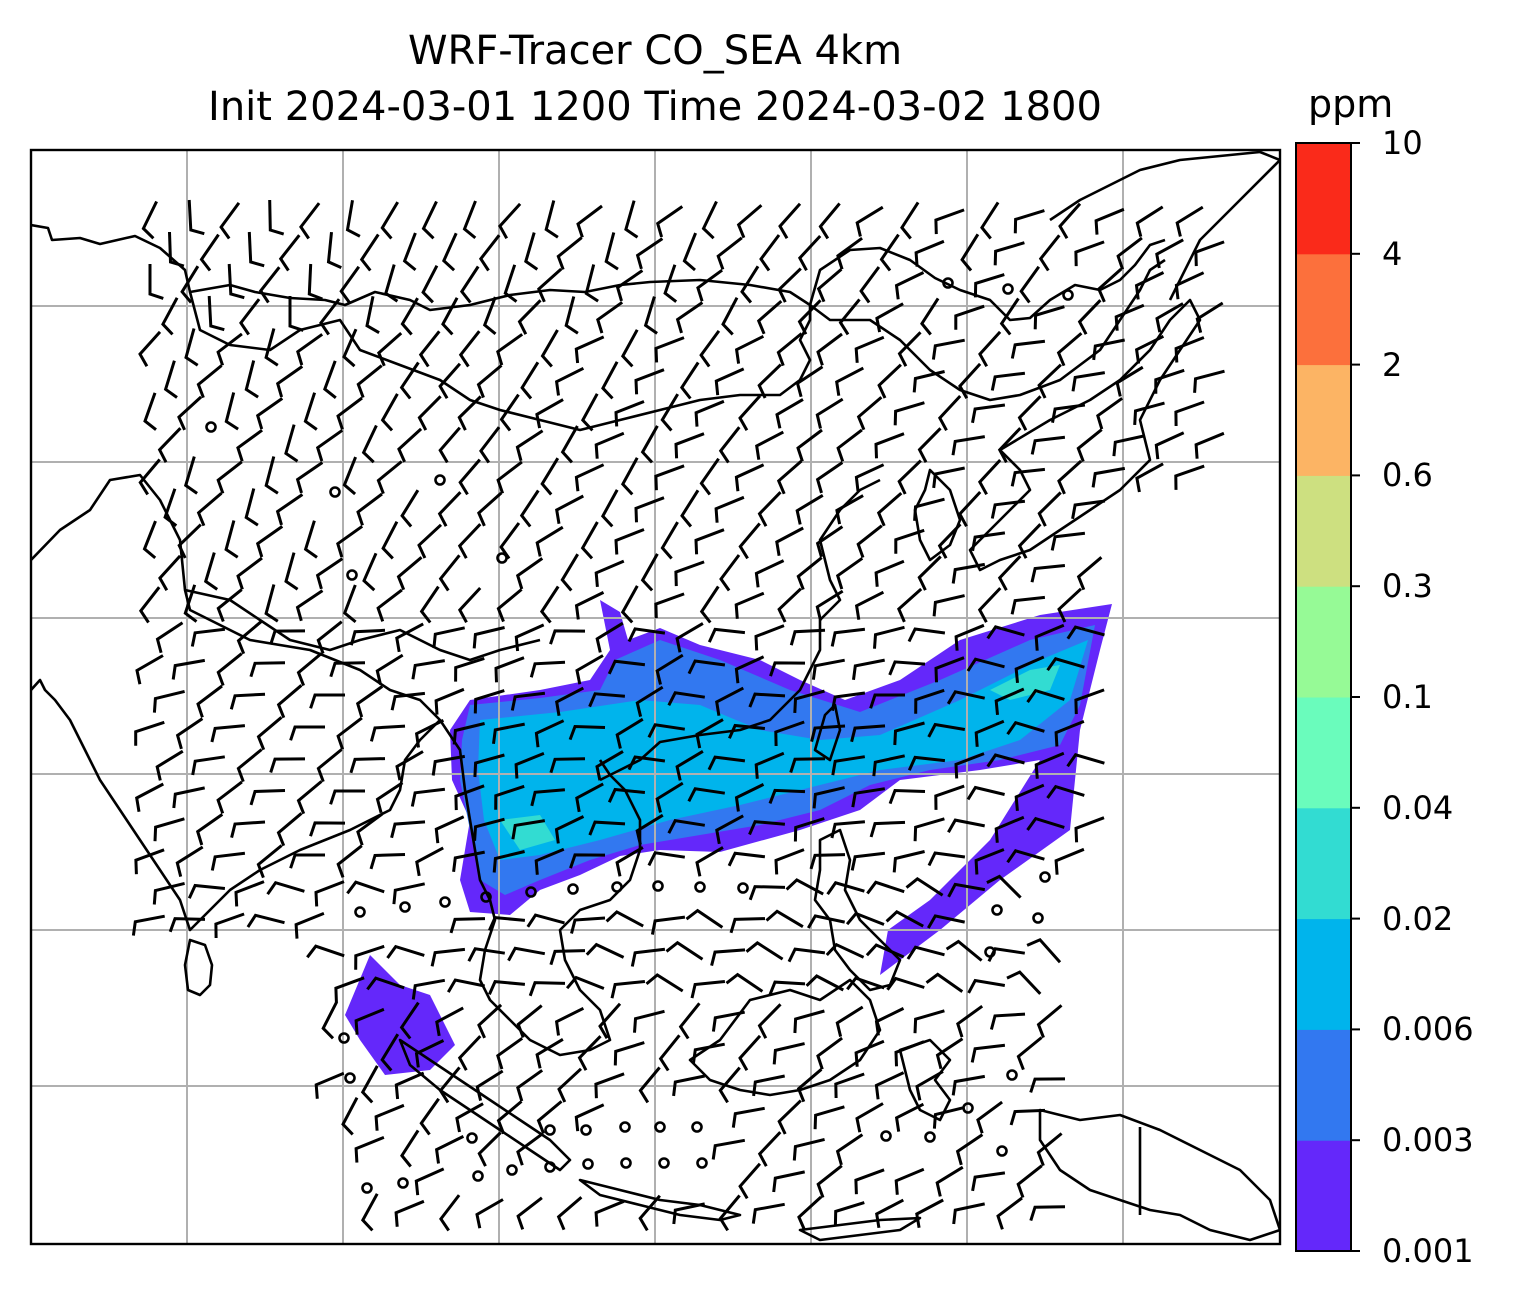 The width and height of the screenshot is (1528, 1306). What do you see at coordinates (362, 625) in the screenshot?
I see `coast-himalaya-border` at bounding box center [362, 625].